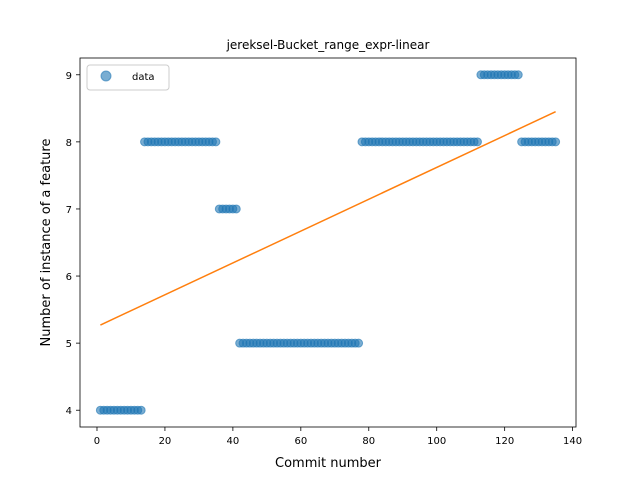 The width and height of the screenshot is (640, 480). What do you see at coordinates (143, 77) in the screenshot?
I see `legend-label: data` at bounding box center [143, 77].